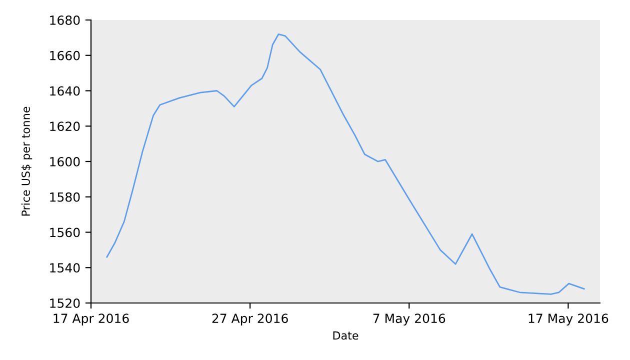 The width and height of the screenshot is (630, 360). I want to click on y-tick-label: 1540, so click(65, 268).